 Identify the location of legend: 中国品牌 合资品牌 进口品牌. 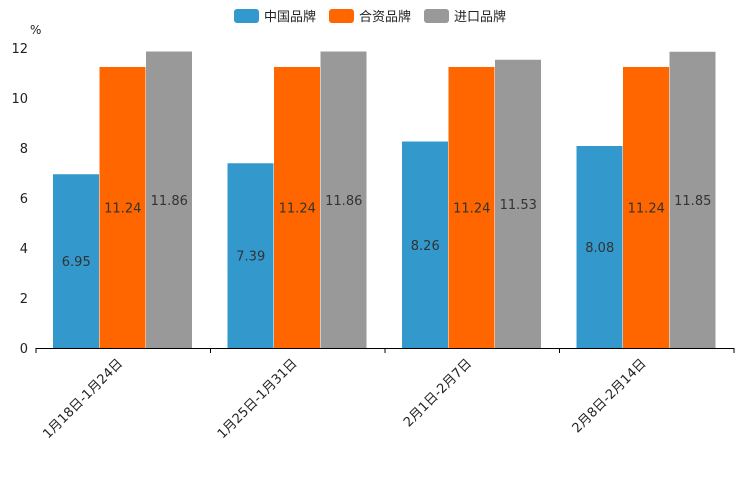
(370, 17).